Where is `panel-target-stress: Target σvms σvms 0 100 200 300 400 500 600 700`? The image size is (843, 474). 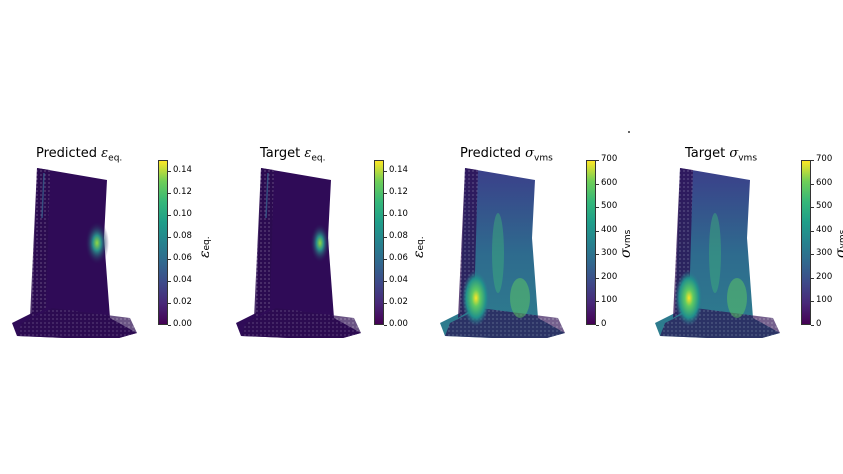 panel-target-stress: Target σvms σvms 0 100 200 300 400 500 600 700 is located at coordinates (749, 240).